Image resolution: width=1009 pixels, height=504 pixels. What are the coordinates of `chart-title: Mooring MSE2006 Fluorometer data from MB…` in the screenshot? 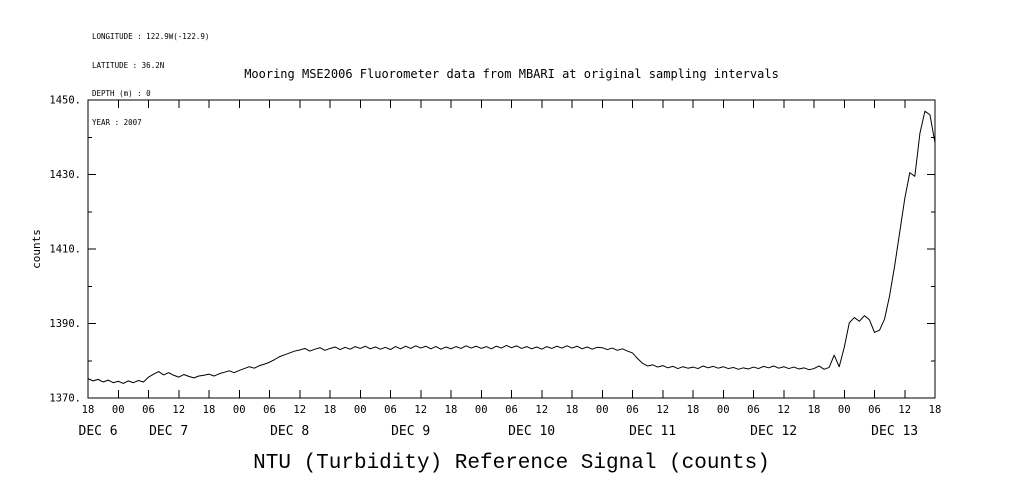 It's located at (511, 74).